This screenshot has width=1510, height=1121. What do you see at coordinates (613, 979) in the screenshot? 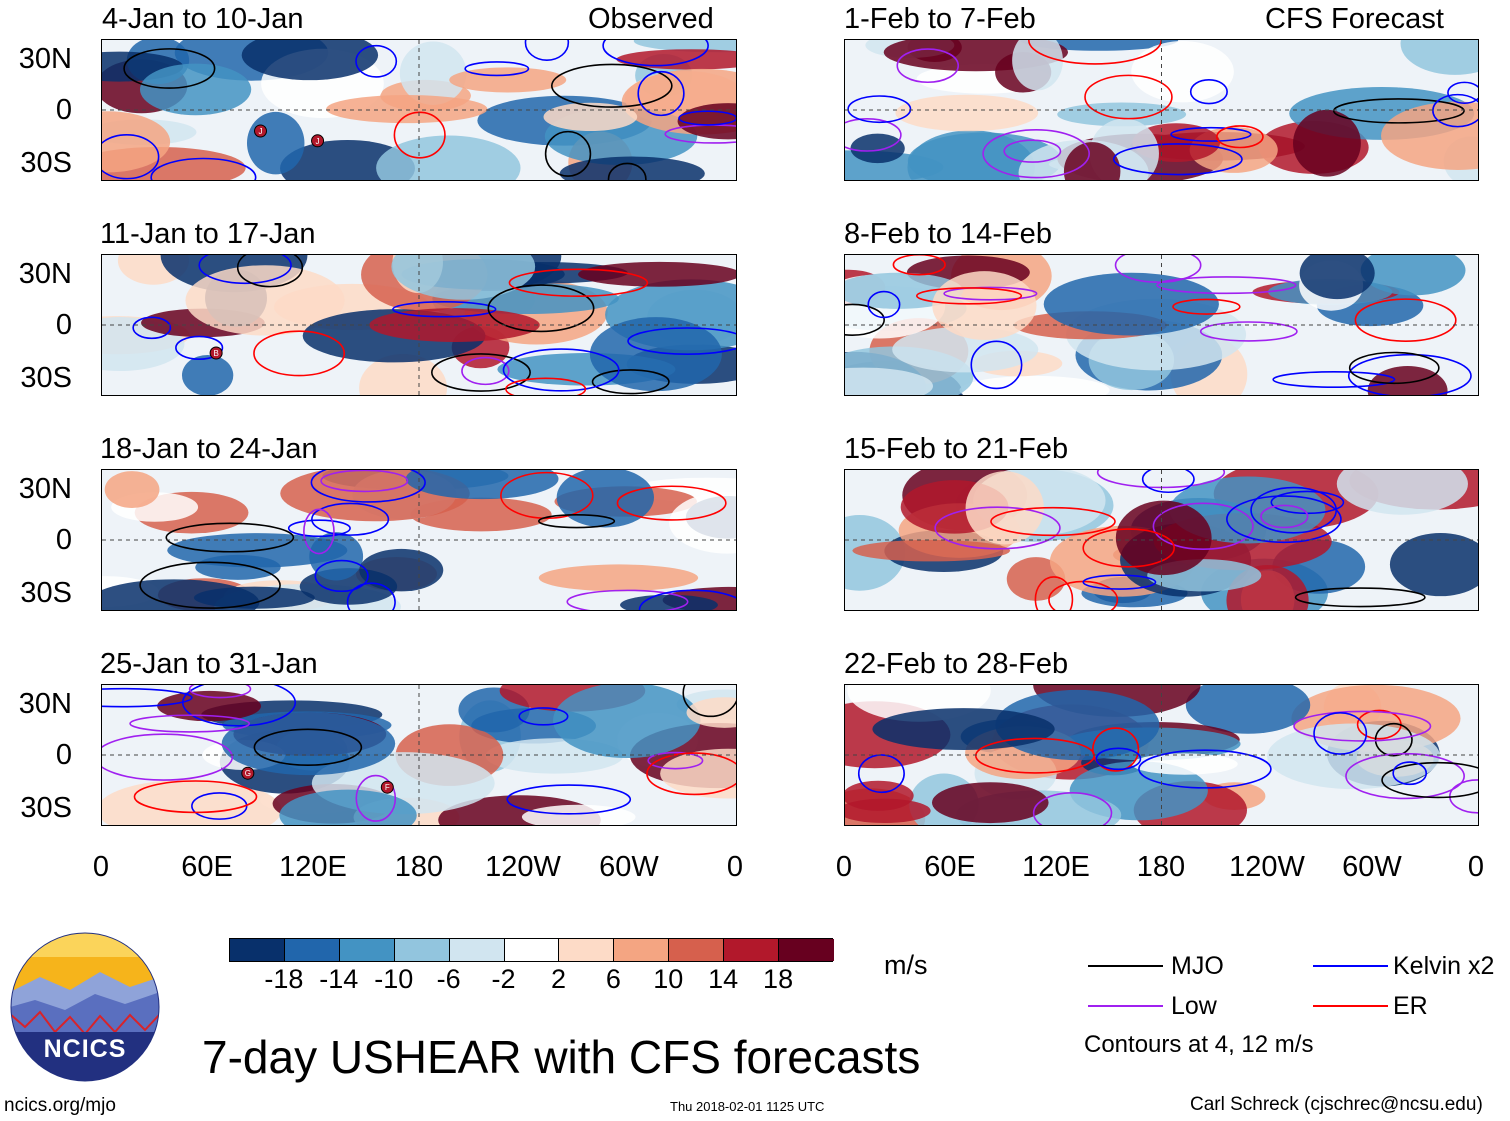
I see `colorbar-tick-label: 6` at bounding box center [613, 979].